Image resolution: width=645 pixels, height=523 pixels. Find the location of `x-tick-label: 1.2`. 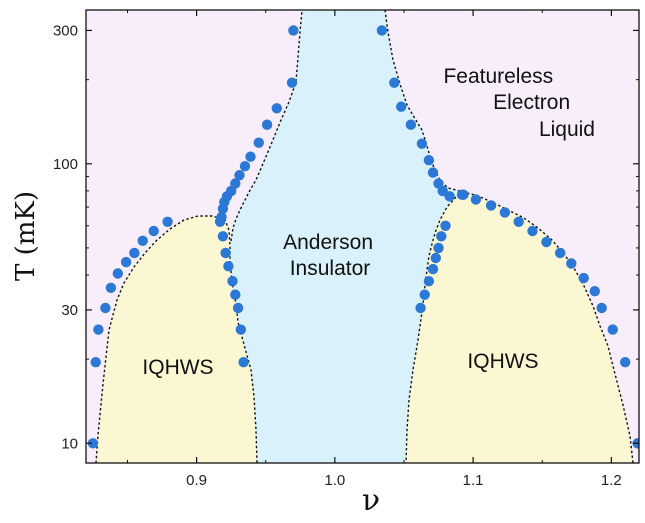

x-tick-label: 1.2 is located at coordinates (611, 480).